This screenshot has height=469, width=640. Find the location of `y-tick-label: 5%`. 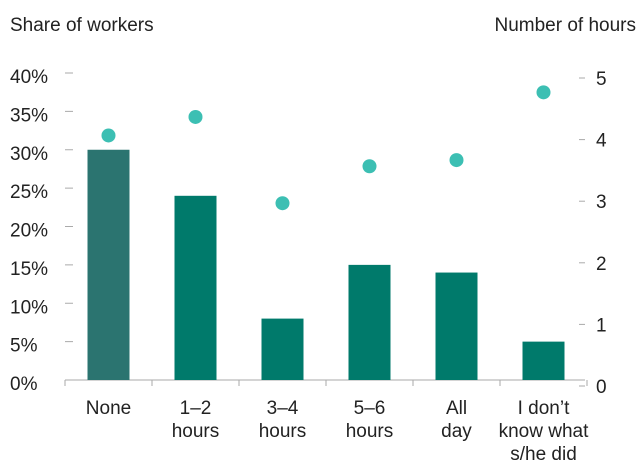

y-tick-label: 5% is located at coordinates (24, 346).